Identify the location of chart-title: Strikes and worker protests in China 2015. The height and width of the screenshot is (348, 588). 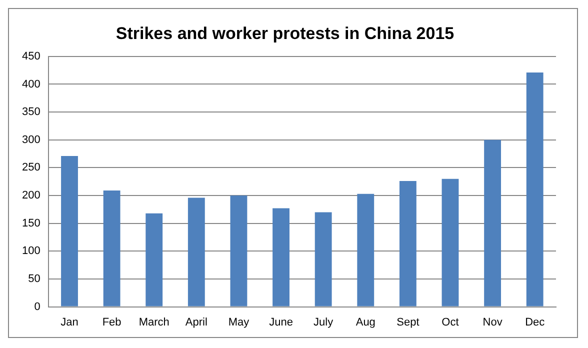
(285, 33).